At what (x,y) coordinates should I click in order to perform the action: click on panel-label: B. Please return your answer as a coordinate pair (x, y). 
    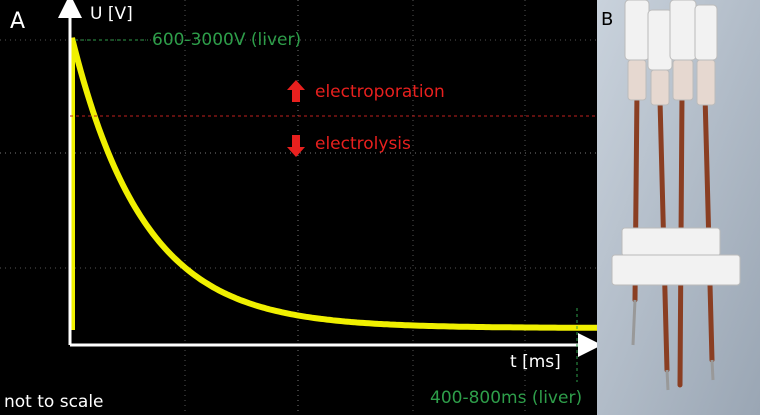
    Looking at the image, I should click on (607, 19).